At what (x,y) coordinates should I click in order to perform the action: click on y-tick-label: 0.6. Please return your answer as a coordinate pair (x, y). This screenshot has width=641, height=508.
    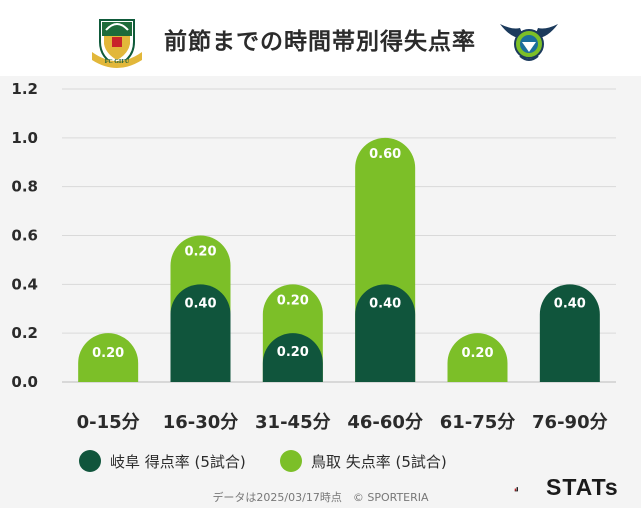
    Looking at the image, I should click on (24, 236).